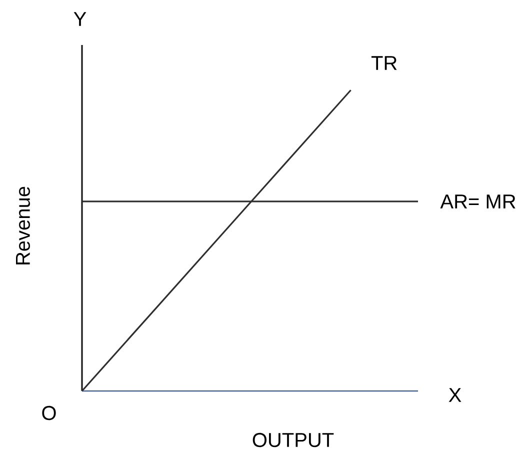 This screenshot has width=531, height=452. I want to click on series-label: TR, so click(384, 63).